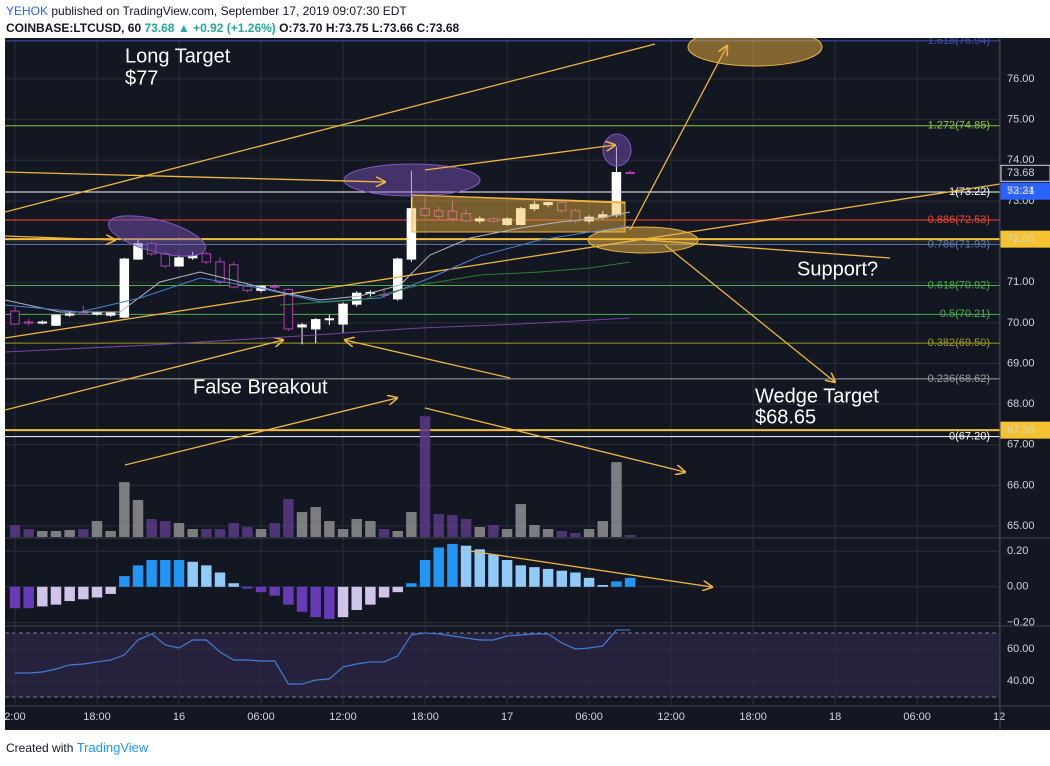 This screenshot has width=1050, height=766. What do you see at coordinates (1021, 681) in the screenshot?
I see `rsi-tick-label: 40.00` at bounding box center [1021, 681].